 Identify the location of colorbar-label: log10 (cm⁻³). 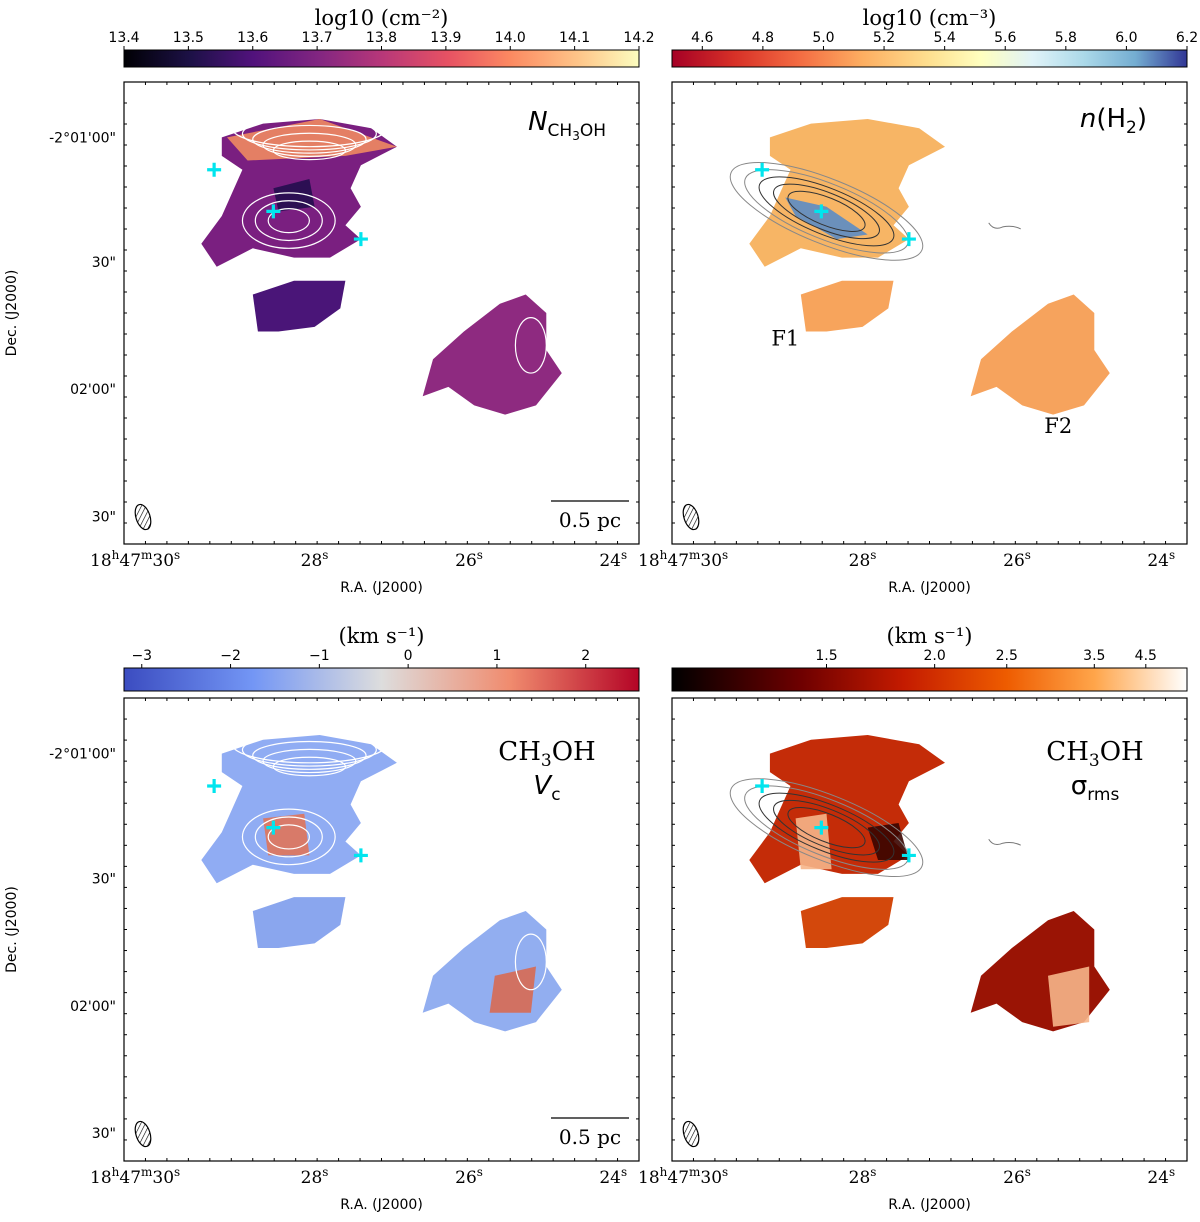
(930, 18).